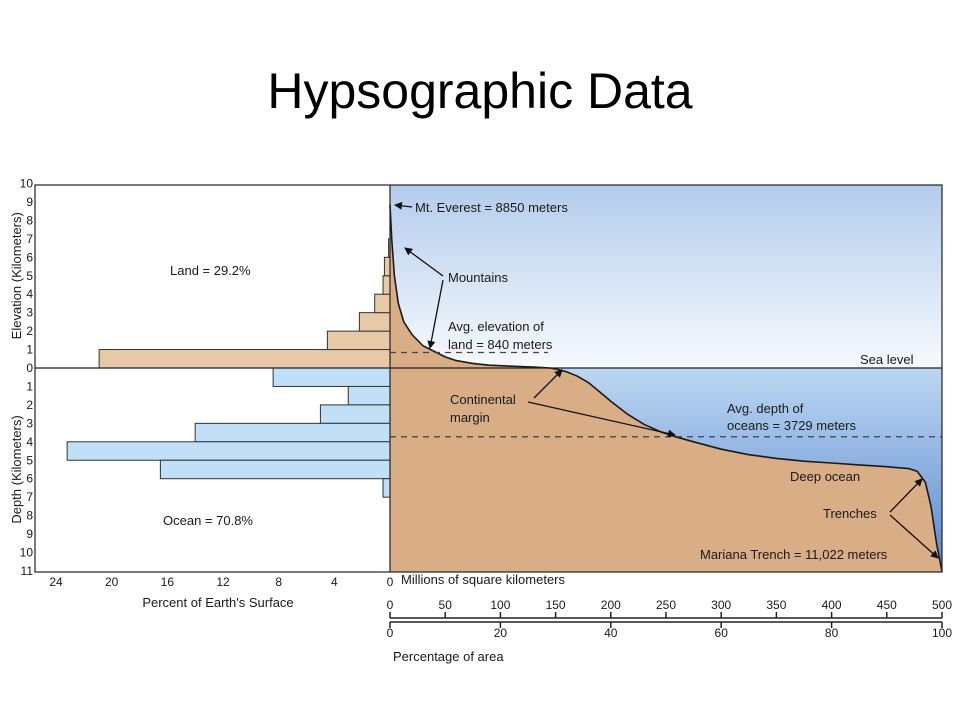  I want to click on ocean-percent-label: Ocean = 70.8%, so click(208, 520).